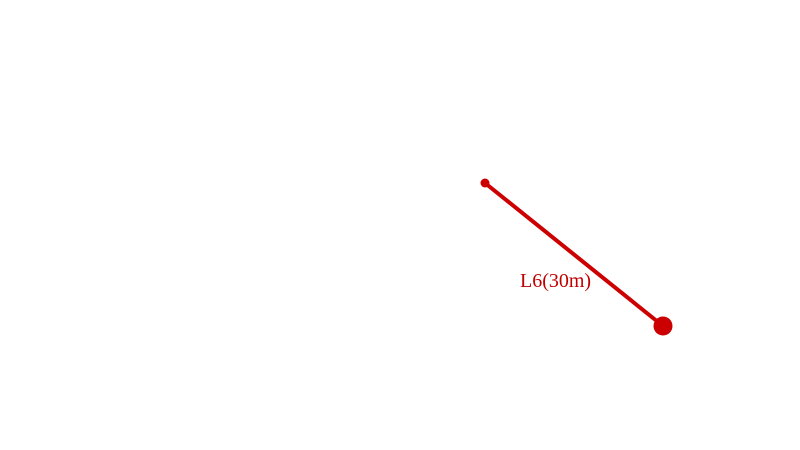 This screenshot has width=800, height=450. Describe the element at coordinates (663, 326) in the screenshot. I see `edge-endpoint-large` at that location.